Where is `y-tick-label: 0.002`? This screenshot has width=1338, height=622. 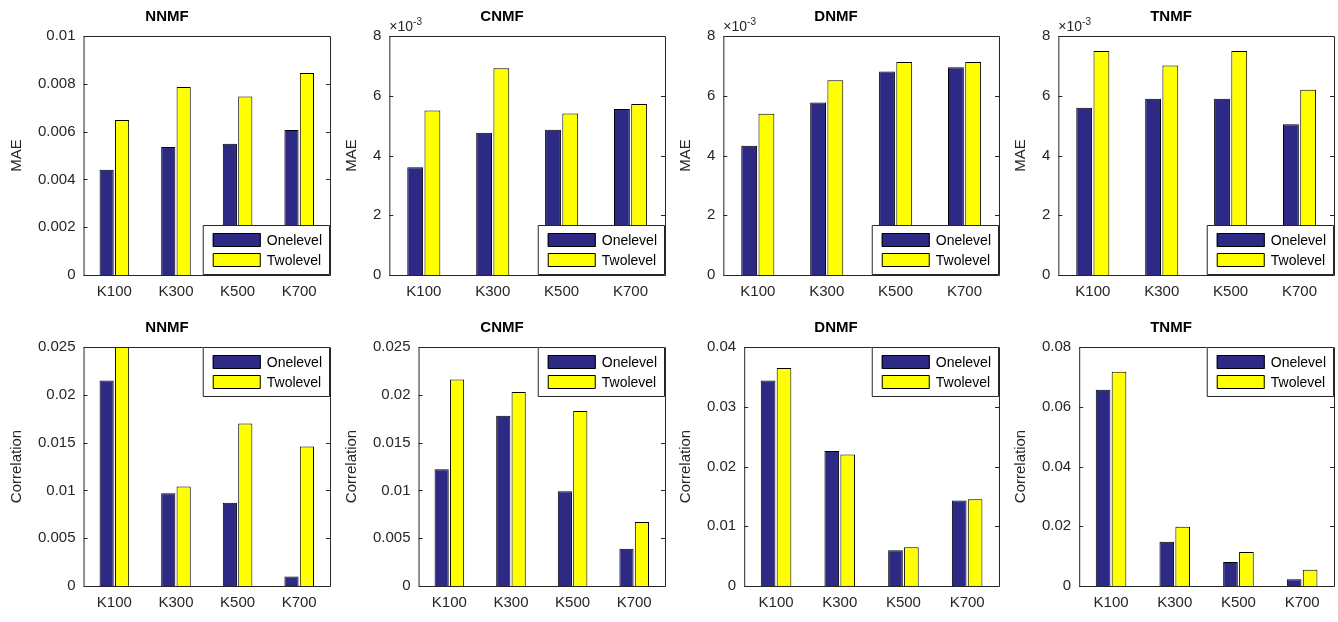 y-tick-label: 0.002 is located at coordinates (56, 226).